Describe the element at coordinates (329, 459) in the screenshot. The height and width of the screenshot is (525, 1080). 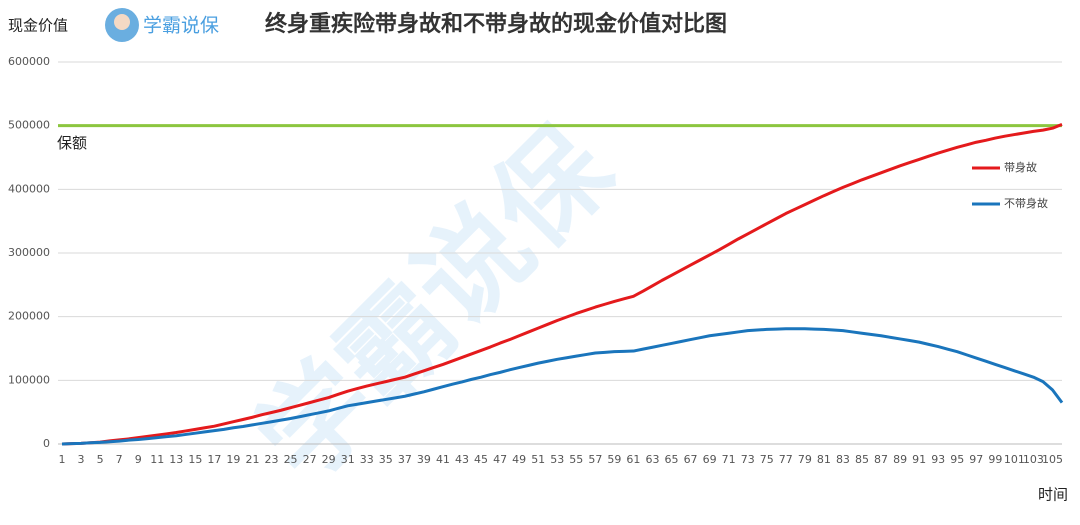
I see `x-tick-label: 29` at that location.